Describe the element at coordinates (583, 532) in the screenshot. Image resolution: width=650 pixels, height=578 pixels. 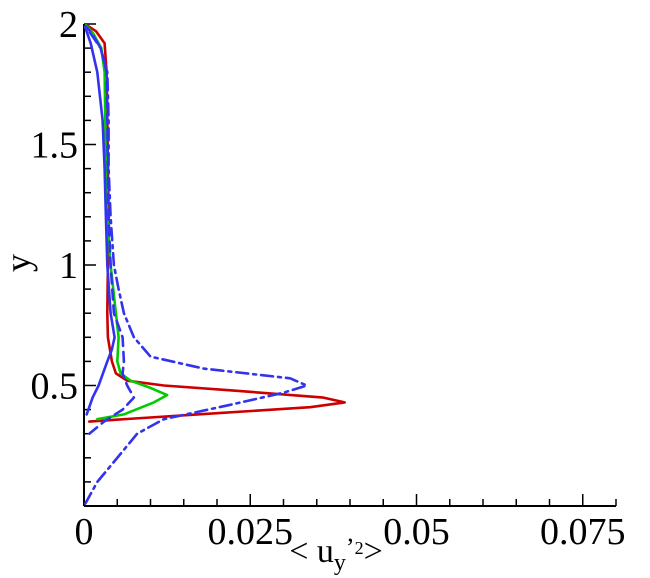
I see `x-tick-label: 0.075` at that location.